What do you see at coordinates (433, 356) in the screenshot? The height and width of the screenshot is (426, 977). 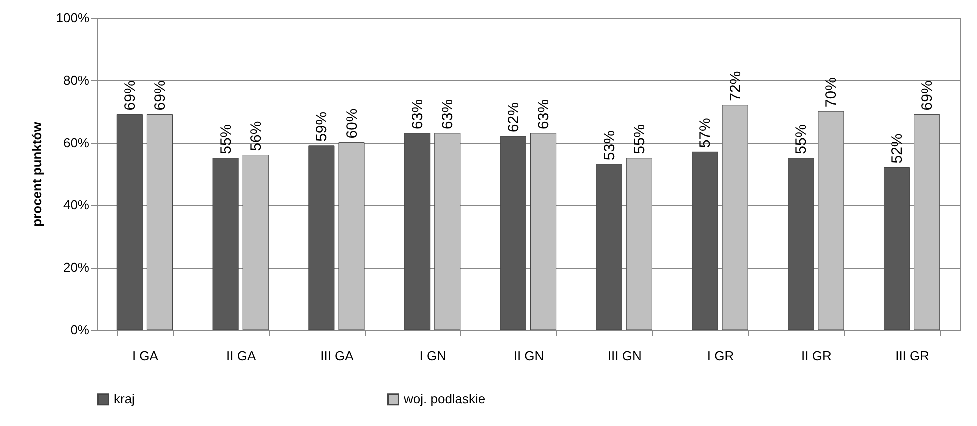 I see `x-tick-label: I GN` at bounding box center [433, 356].